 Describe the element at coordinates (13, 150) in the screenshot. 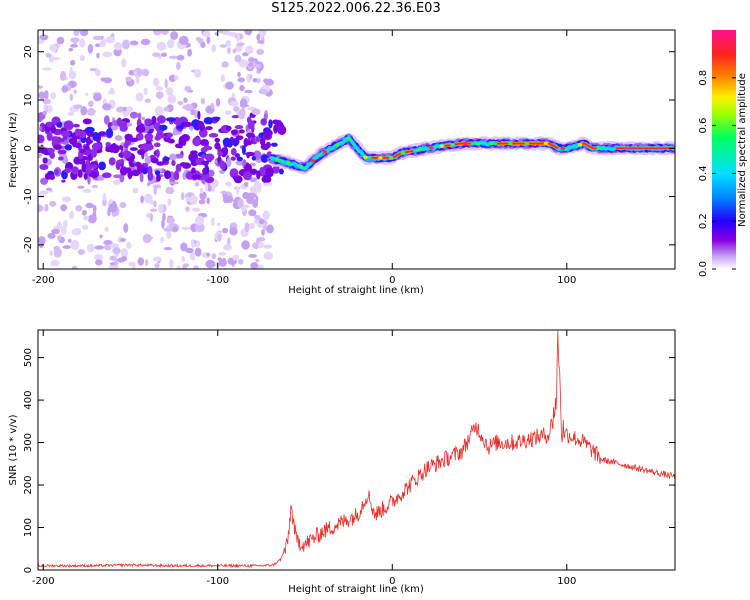

I see `spectrogram-y-axis-label: Frequency (Hz)` at that location.